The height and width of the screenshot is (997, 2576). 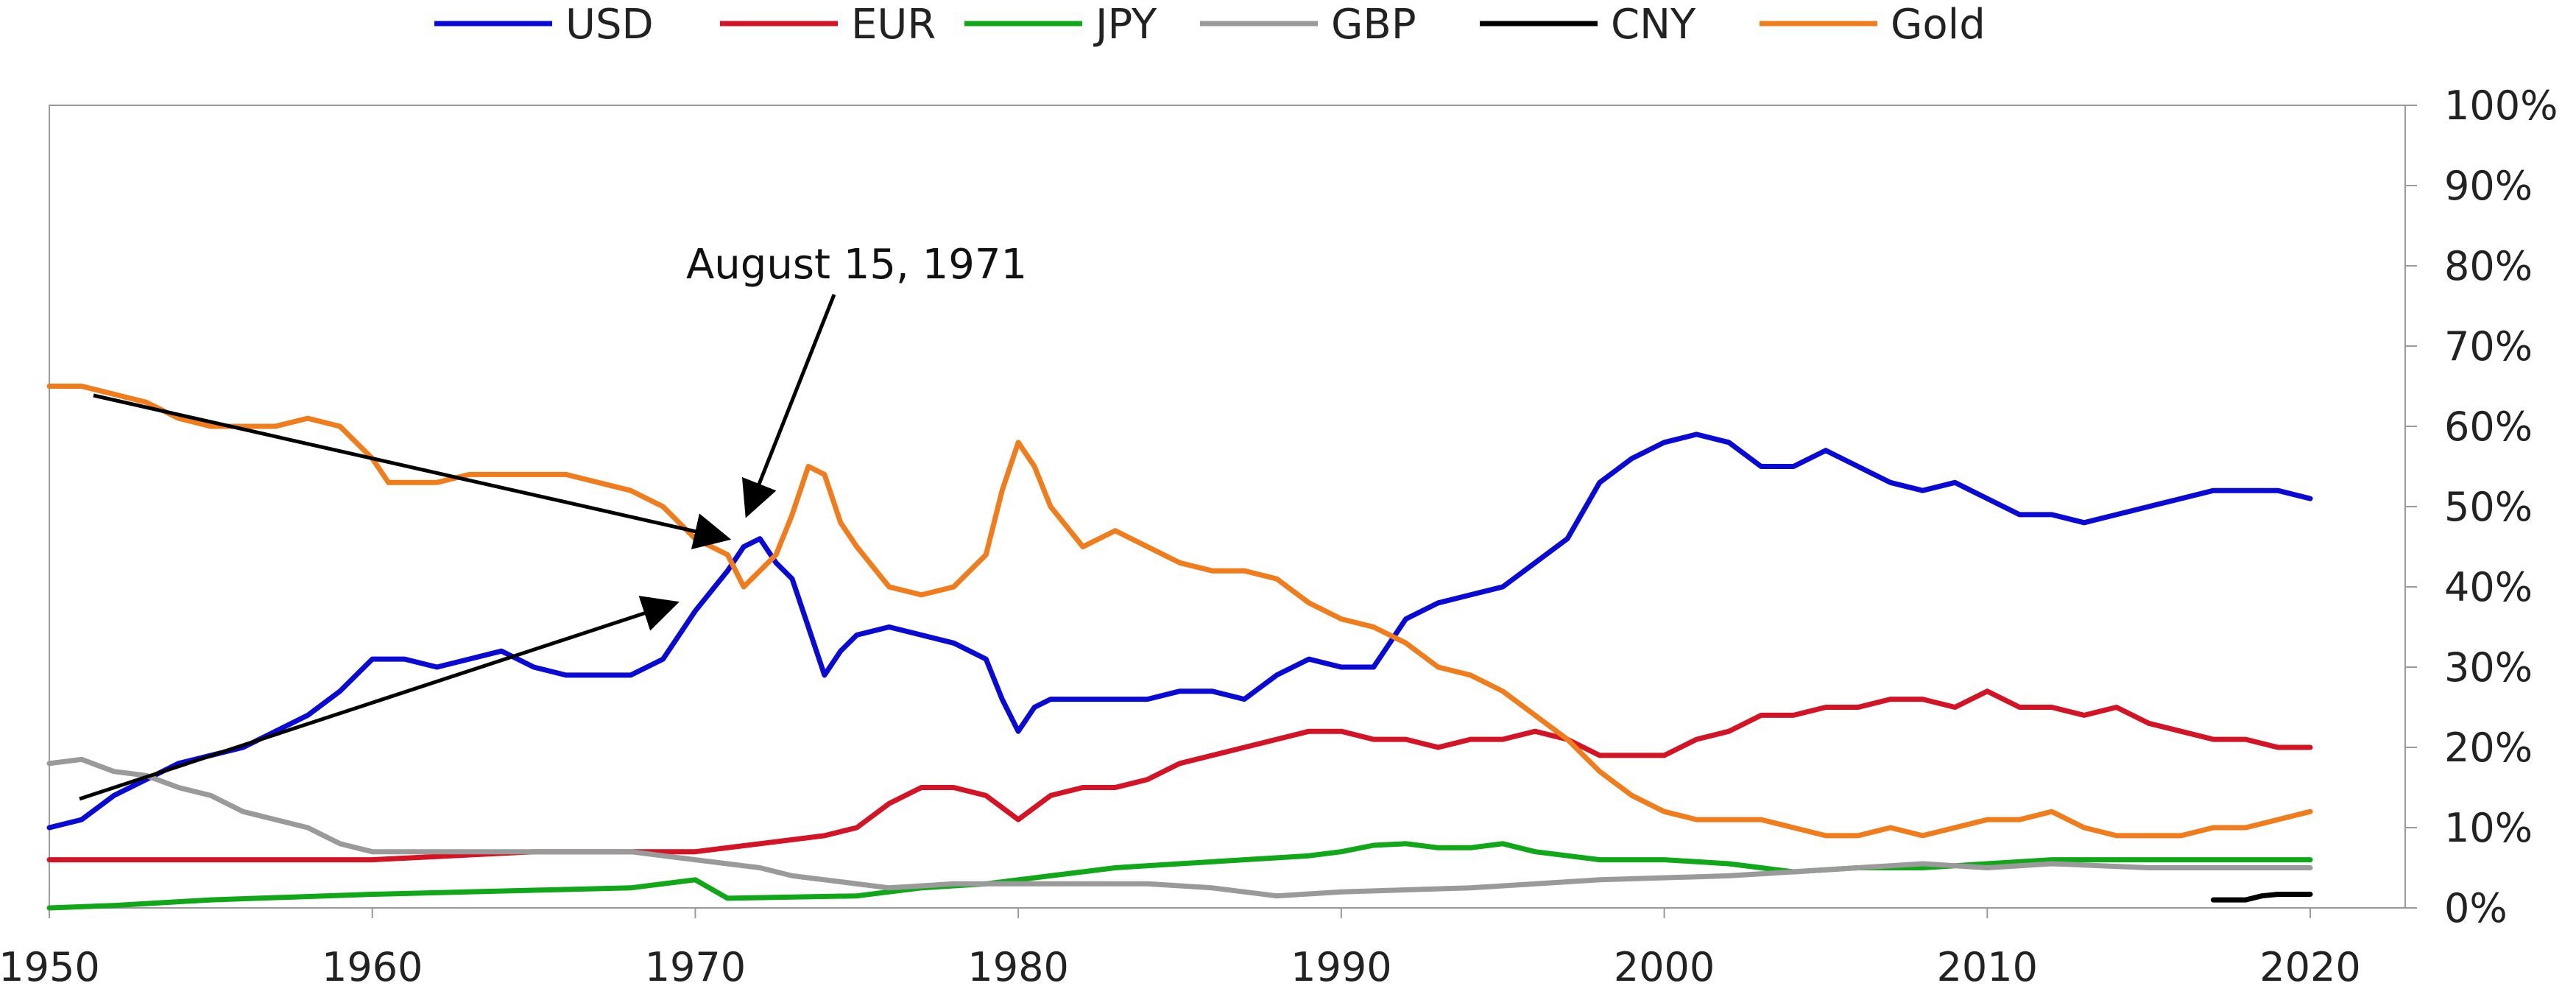 What do you see at coordinates (893, 25) in the screenshot?
I see `legend-label-eur: EUR` at bounding box center [893, 25].